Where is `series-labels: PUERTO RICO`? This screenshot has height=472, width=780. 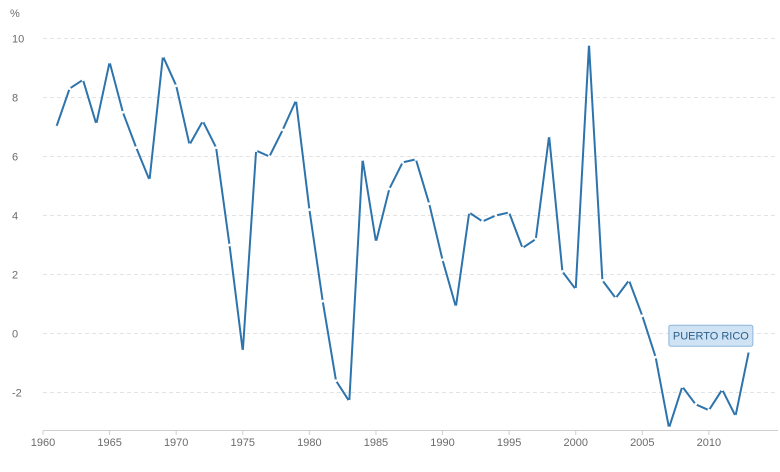 series-labels: PUERTO RICO is located at coordinates (711, 335).